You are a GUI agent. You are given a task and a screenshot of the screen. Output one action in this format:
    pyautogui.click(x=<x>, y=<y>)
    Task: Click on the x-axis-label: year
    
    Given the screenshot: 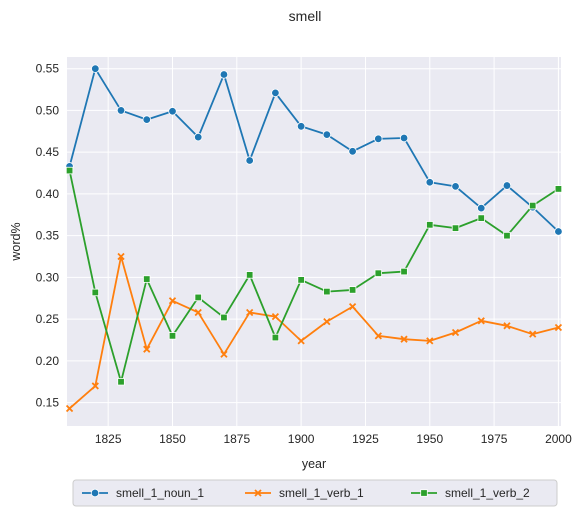 What is the action you would take?
    pyautogui.click(x=314, y=464)
    